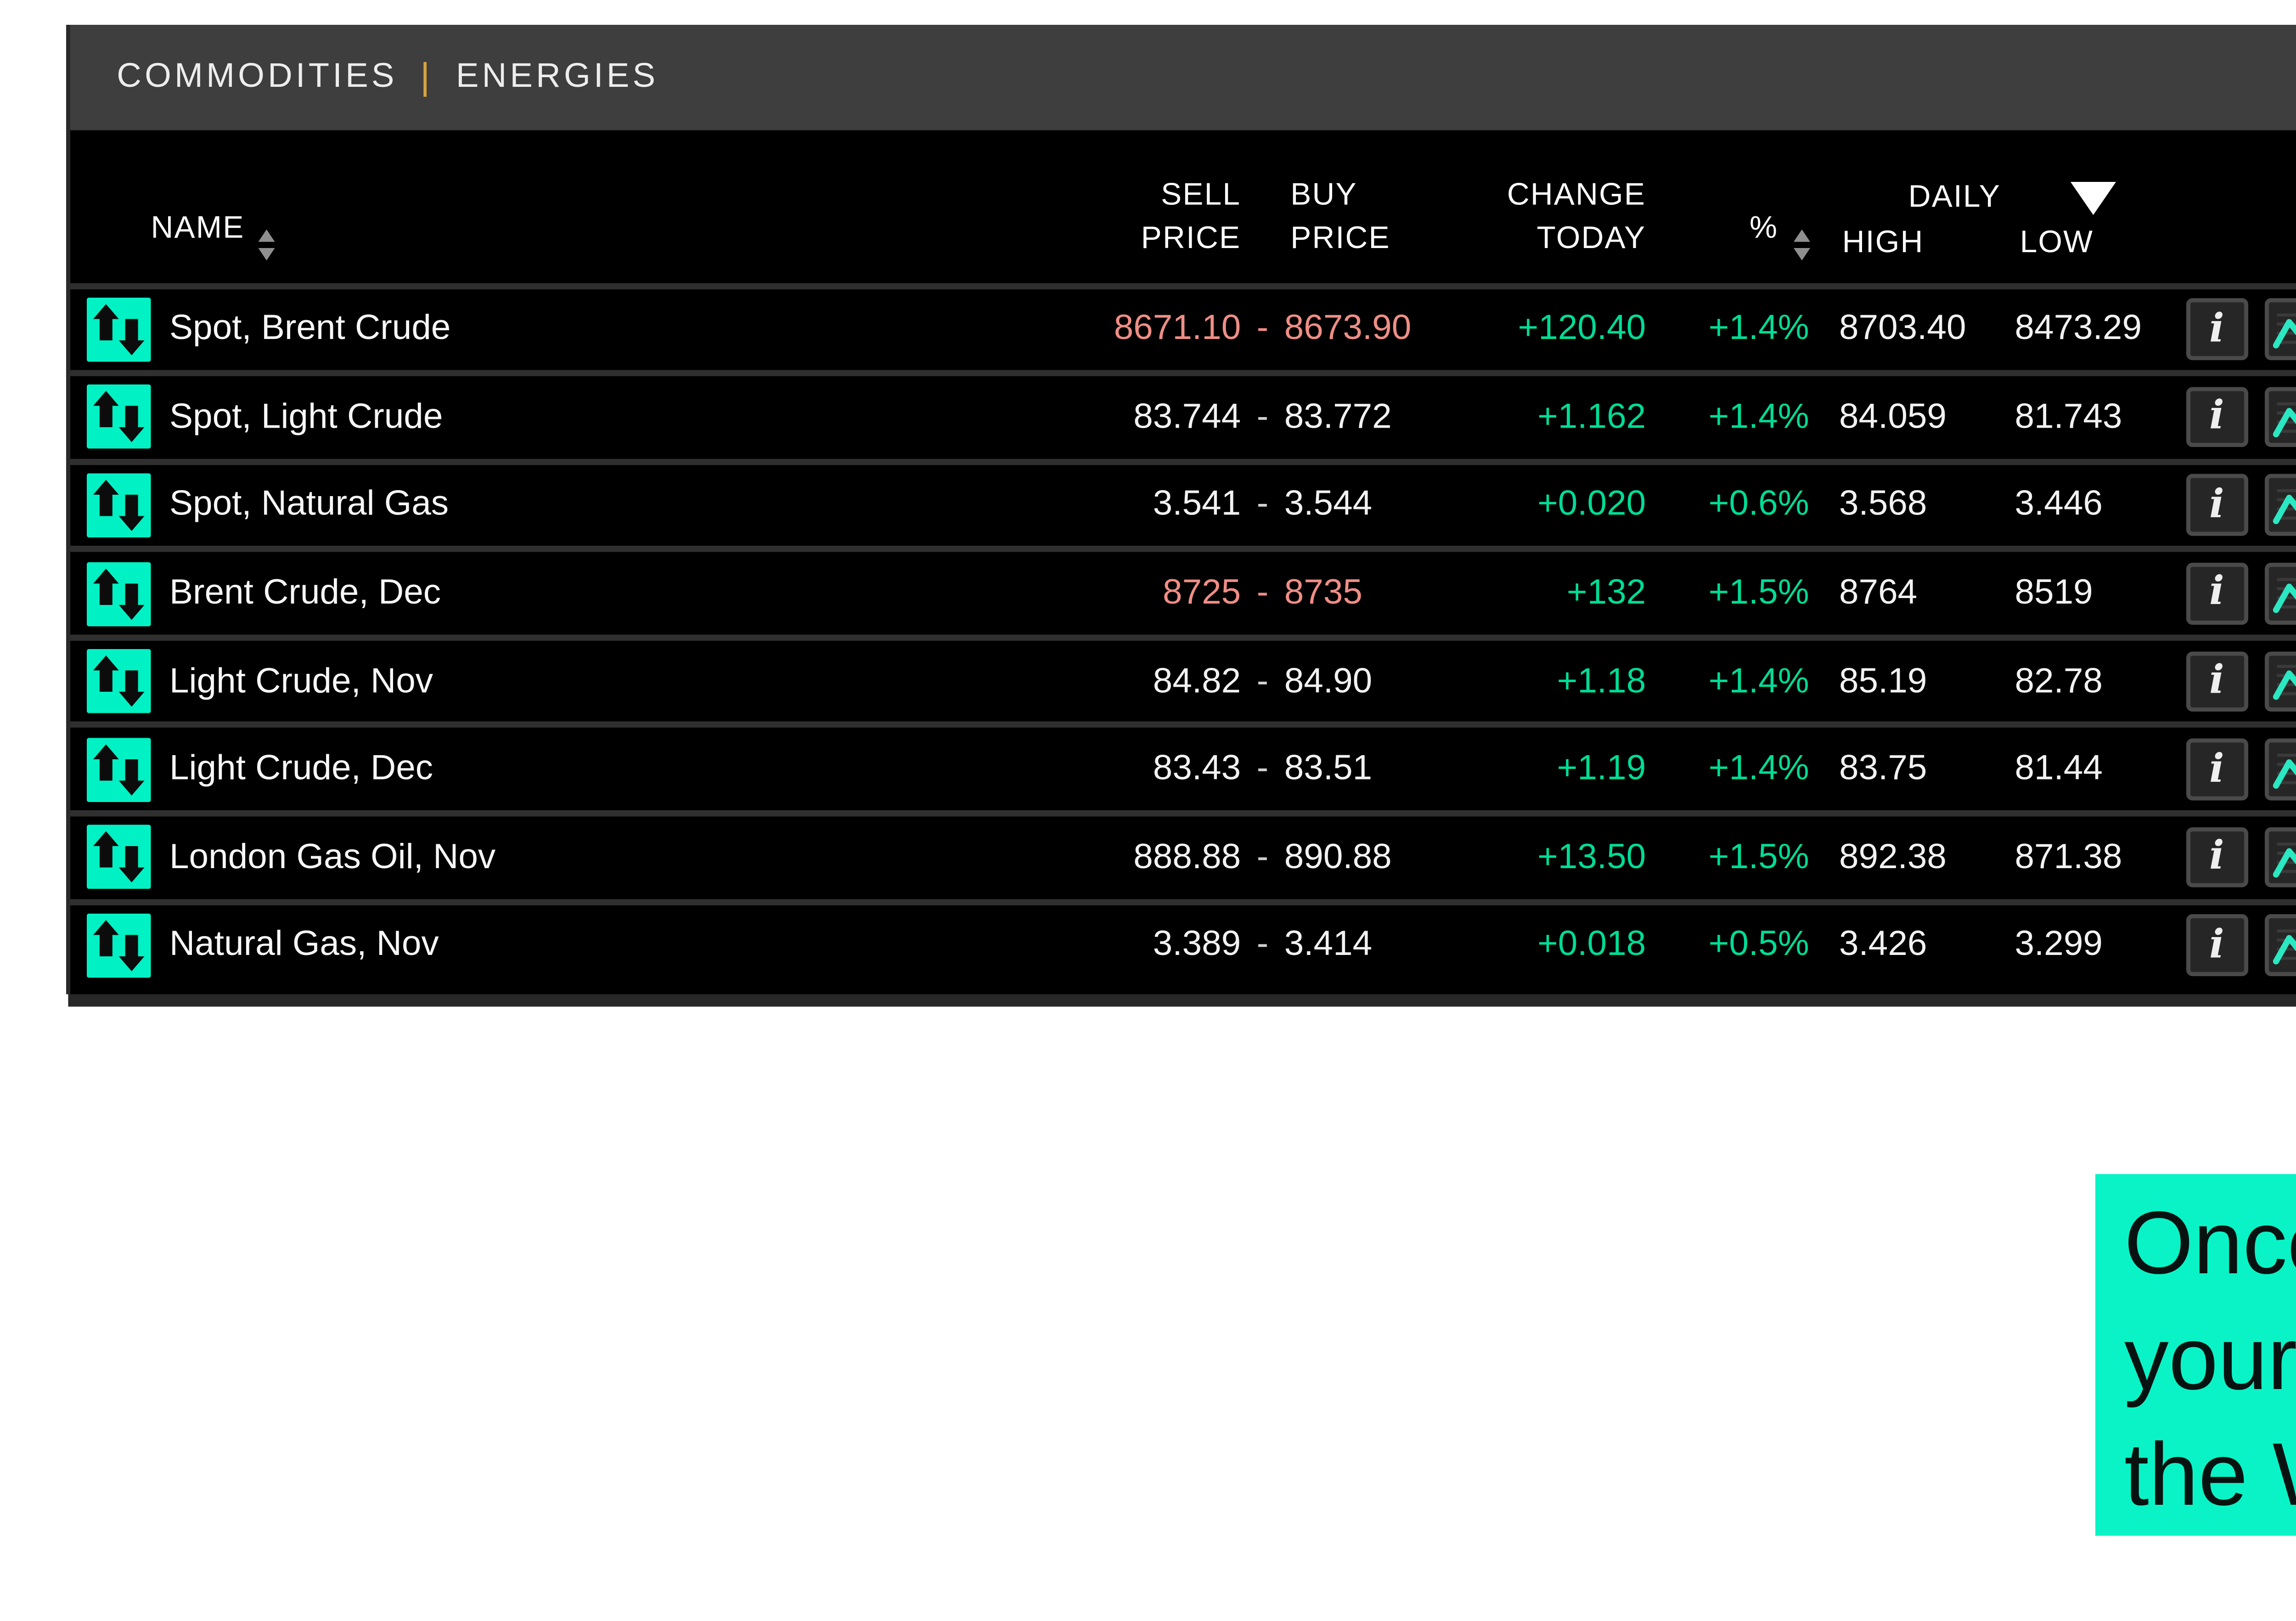 This screenshot has width=2296, height=1621. Describe the element at coordinates (1340, 215) in the screenshot. I see `header-buy-price: BUY PRICE` at that location.